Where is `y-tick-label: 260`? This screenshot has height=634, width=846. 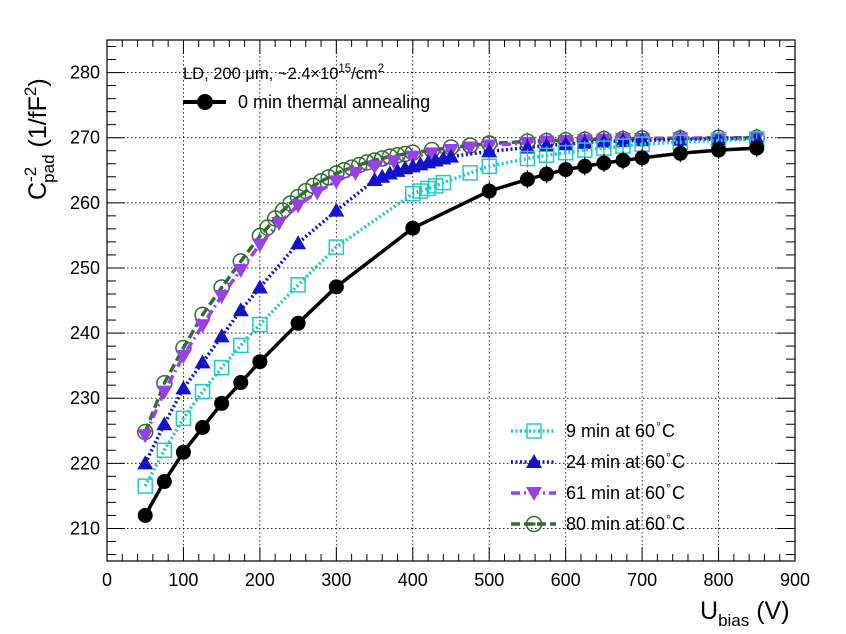 y-tick-label: 260 is located at coordinates (85, 203).